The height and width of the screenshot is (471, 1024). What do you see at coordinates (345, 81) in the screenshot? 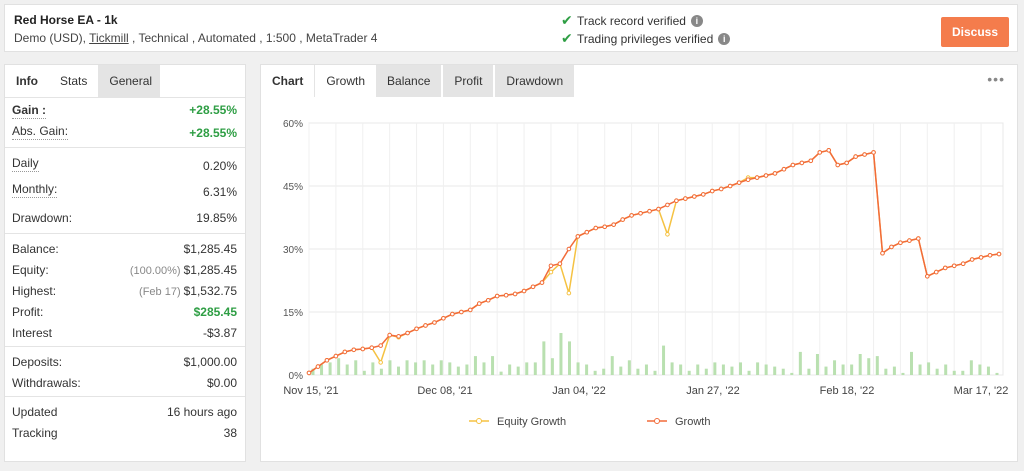
I see `tab-growth: Growth` at bounding box center [345, 81].